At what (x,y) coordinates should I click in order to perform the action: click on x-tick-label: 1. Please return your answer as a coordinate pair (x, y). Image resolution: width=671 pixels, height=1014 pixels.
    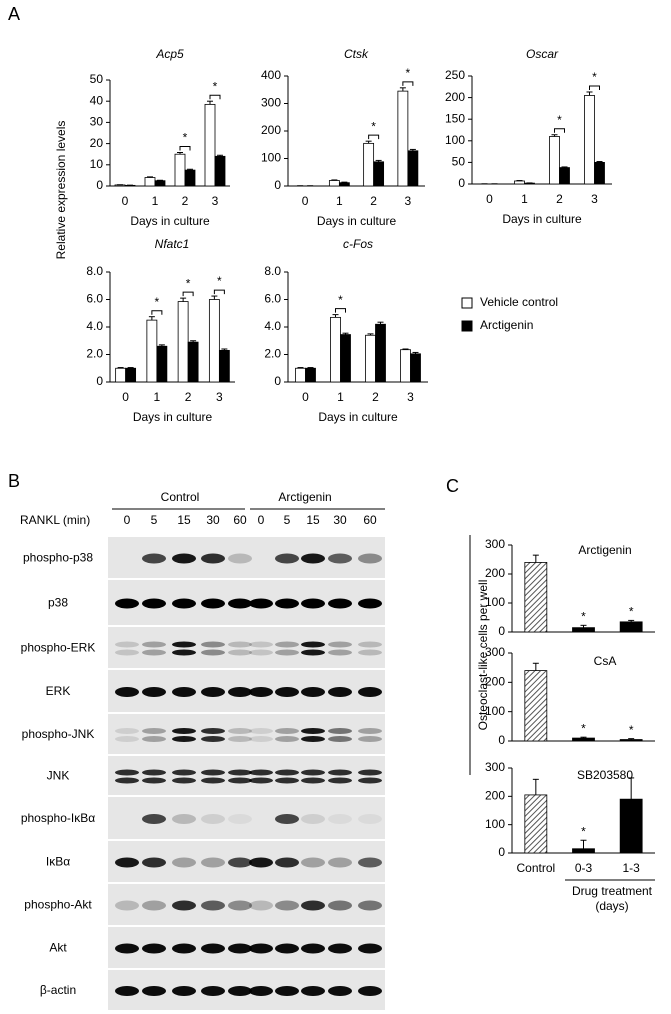
    Looking at the image, I should click on (340, 397).